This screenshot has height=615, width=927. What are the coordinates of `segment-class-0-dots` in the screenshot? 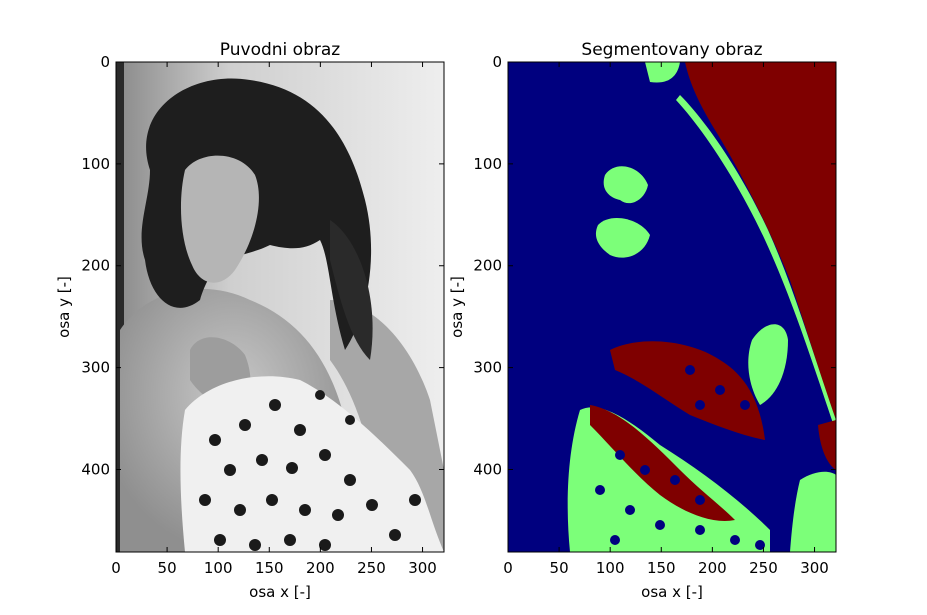 It's located at (680, 457).